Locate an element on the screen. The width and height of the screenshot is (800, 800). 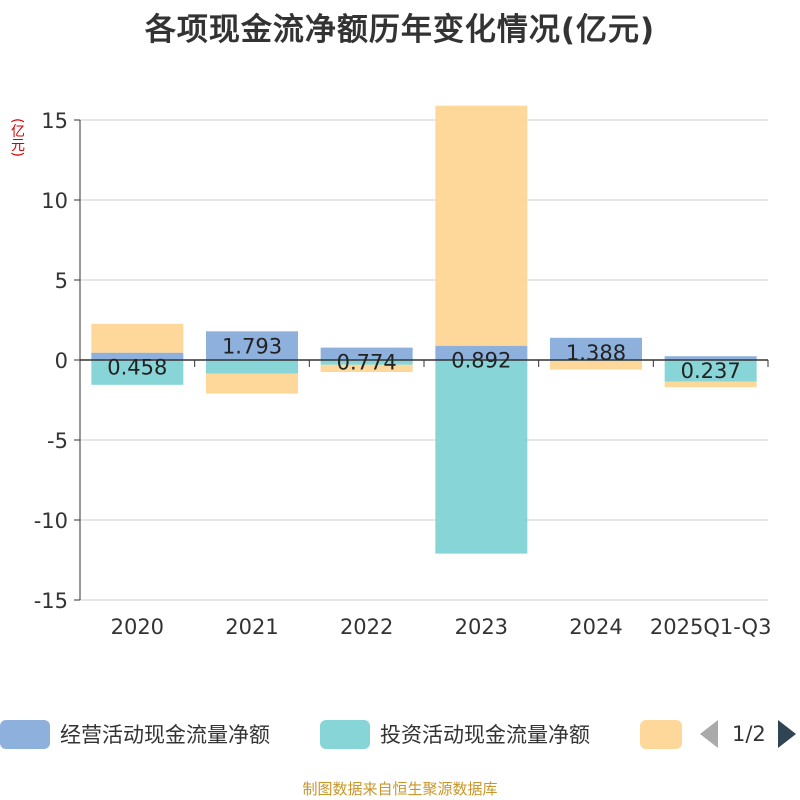
y-tick-label: -10 is located at coordinates (51, 521).